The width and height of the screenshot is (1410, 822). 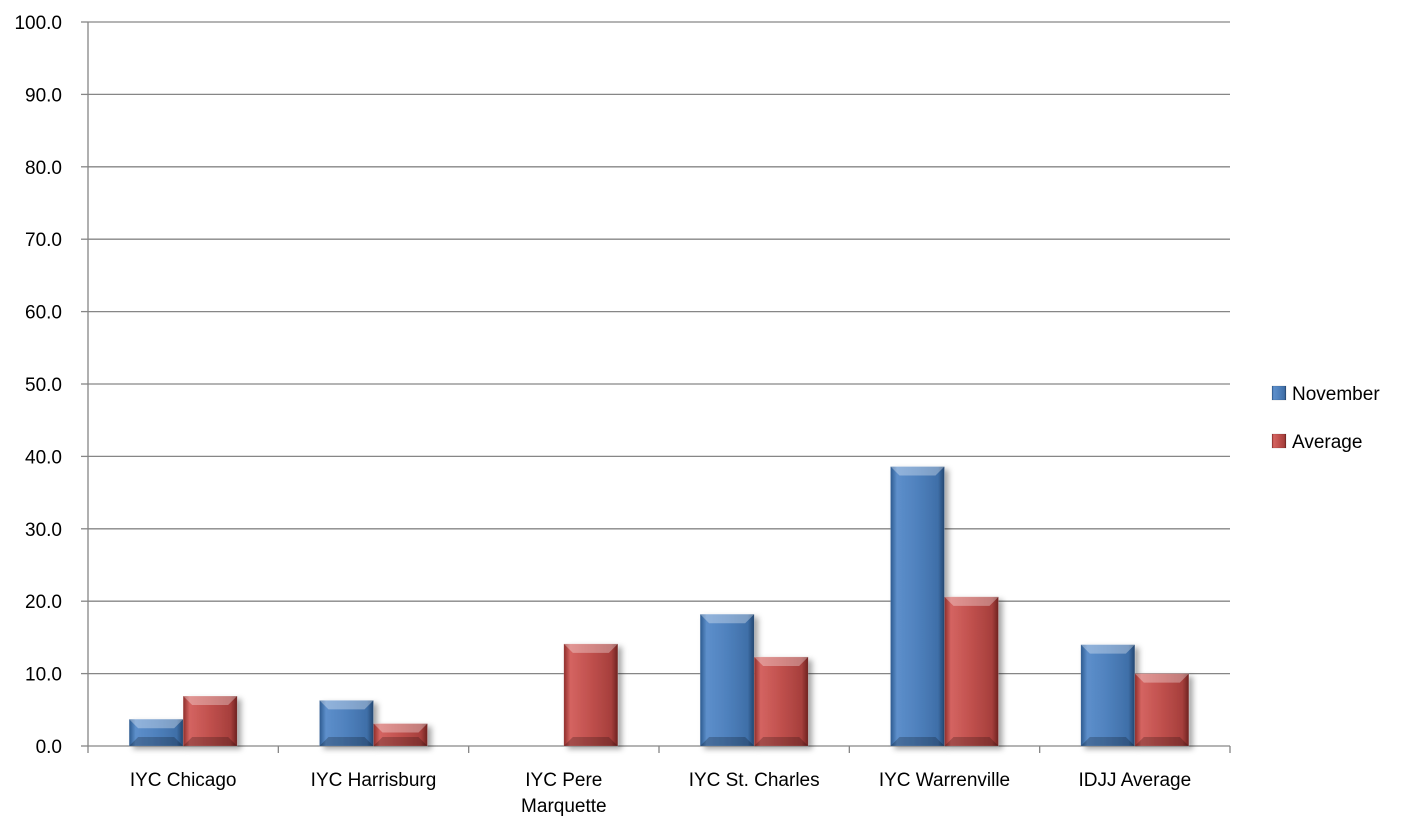 I want to click on x-category-label-line: IYC St. Charles, so click(x=754, y=780).